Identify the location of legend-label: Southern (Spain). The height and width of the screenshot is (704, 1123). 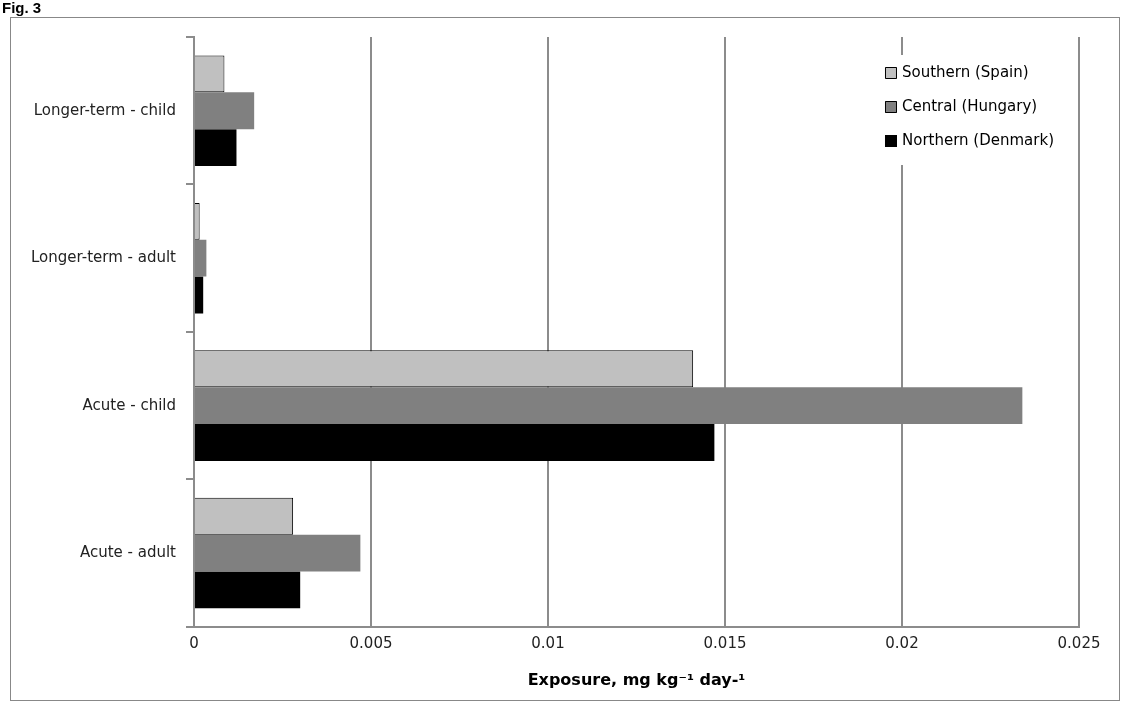
(965, 71).